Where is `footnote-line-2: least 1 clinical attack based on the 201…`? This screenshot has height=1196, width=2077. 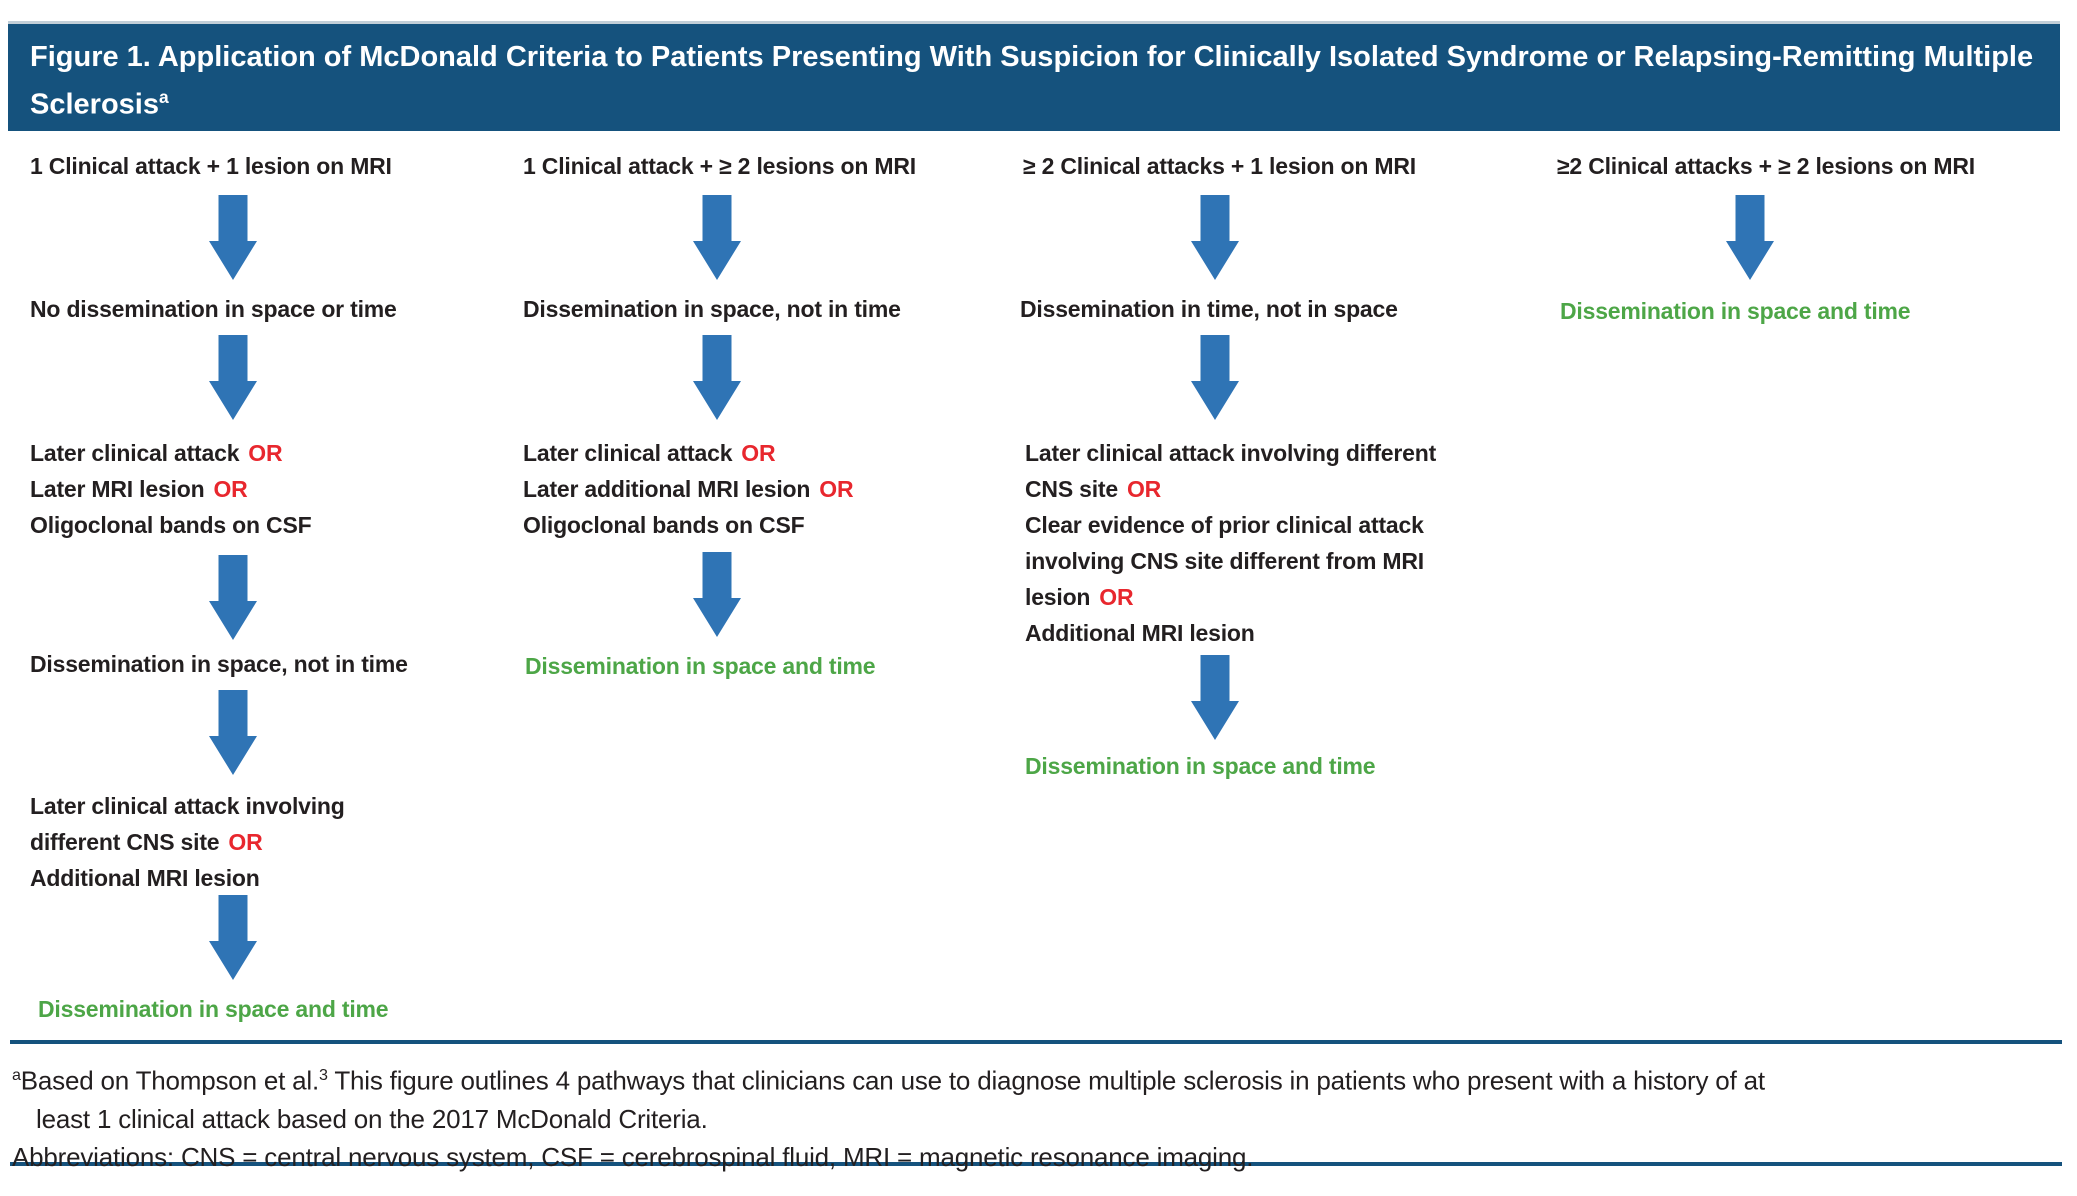
footnote-line-2: least 1 clinical attack based on the 201… is located at coordinates (372, 1118).